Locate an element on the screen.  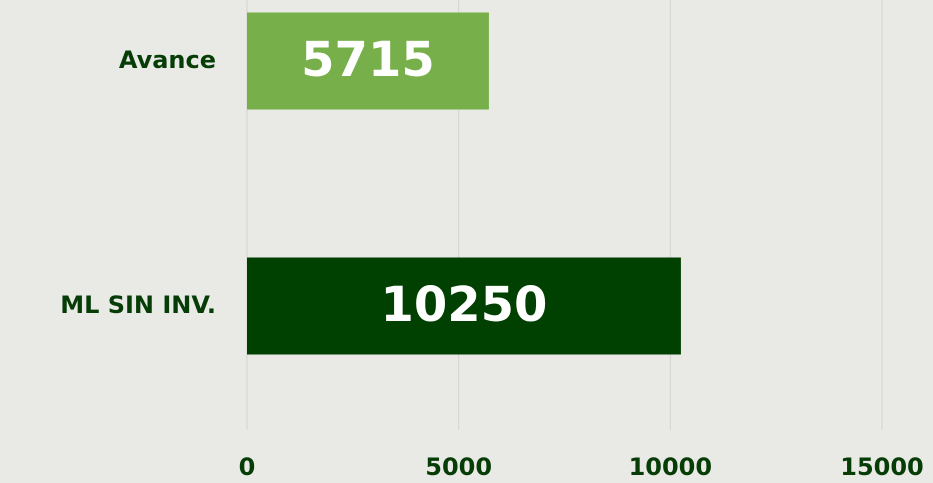
data-label: 5715 is located at coordinates (368, 60).